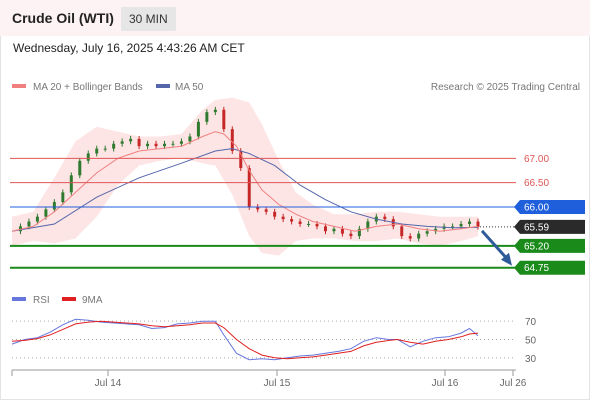 This screenshot has width=590, height=400. I want to click on rsi-ma-line, so click(245, 340).